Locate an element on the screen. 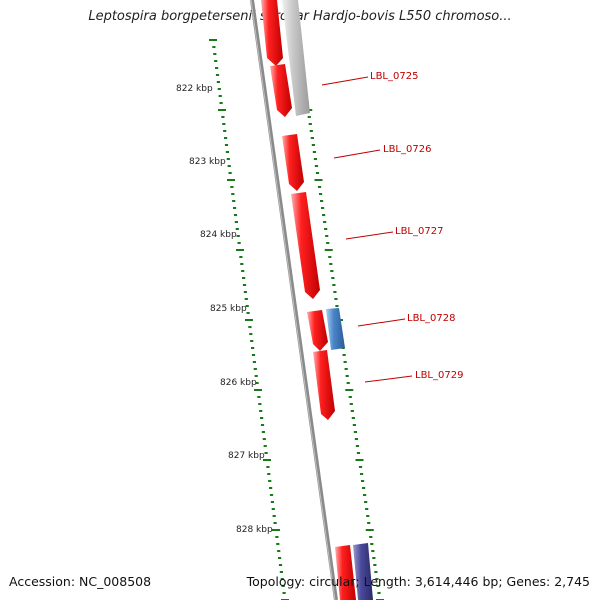 This screenshot has width=600, height=600. kbp-tick-label: 822 kbp is located at coordinates (194, 89).